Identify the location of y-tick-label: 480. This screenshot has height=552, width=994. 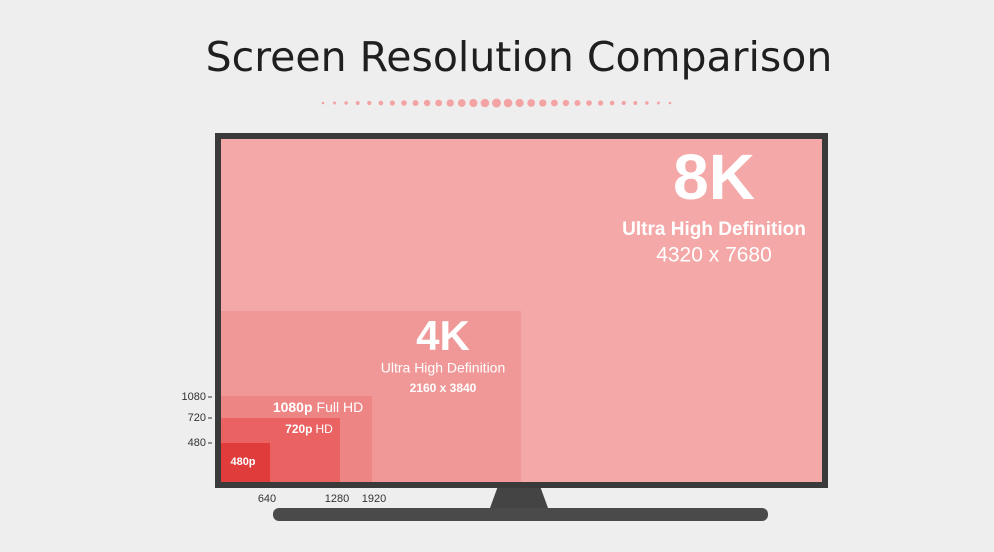
(197, 443).